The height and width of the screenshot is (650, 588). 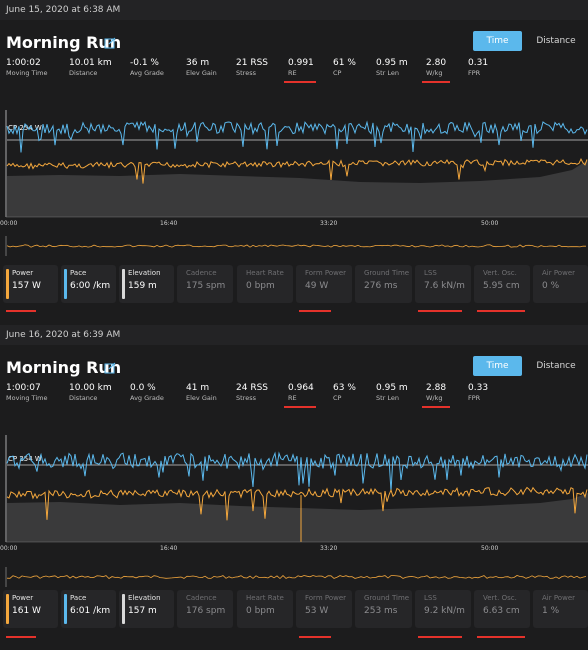 I want to click on run-date: June 15, 2020 at 6:38 AM, so click(x=294, y=10).